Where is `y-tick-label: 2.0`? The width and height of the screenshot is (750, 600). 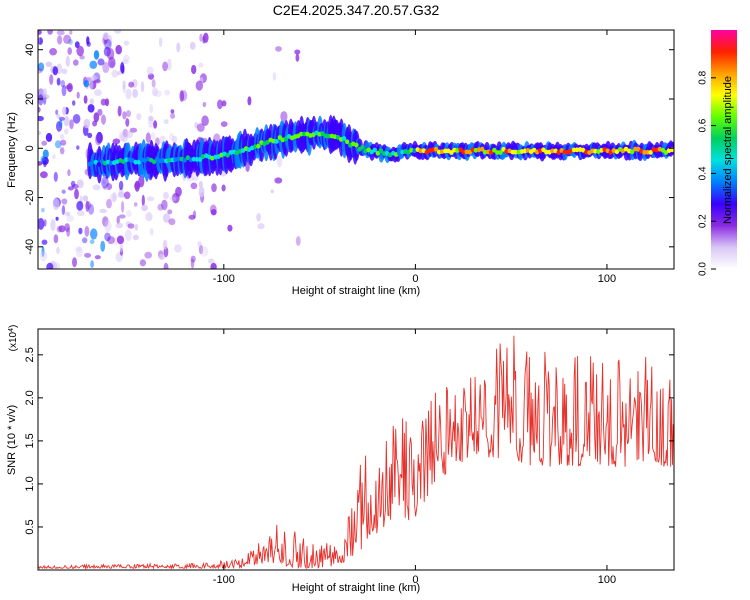
y-tick-label: 2.0 is located at coordinates (30, 397).